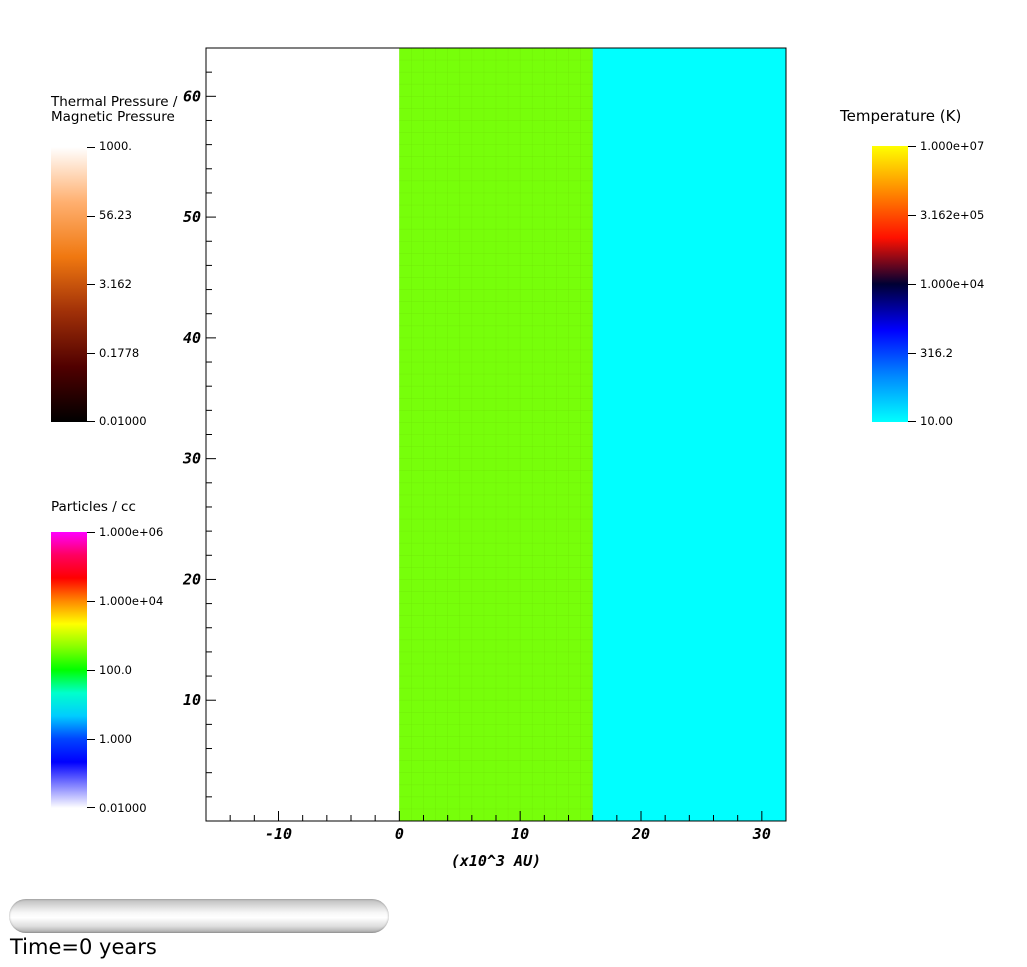 The width and height of the screenshot is (1027, 967). Describe the element at coordinates (119, 353) in the screenshot. I see `colorbar-pressure-label: 0.1778` at that location.